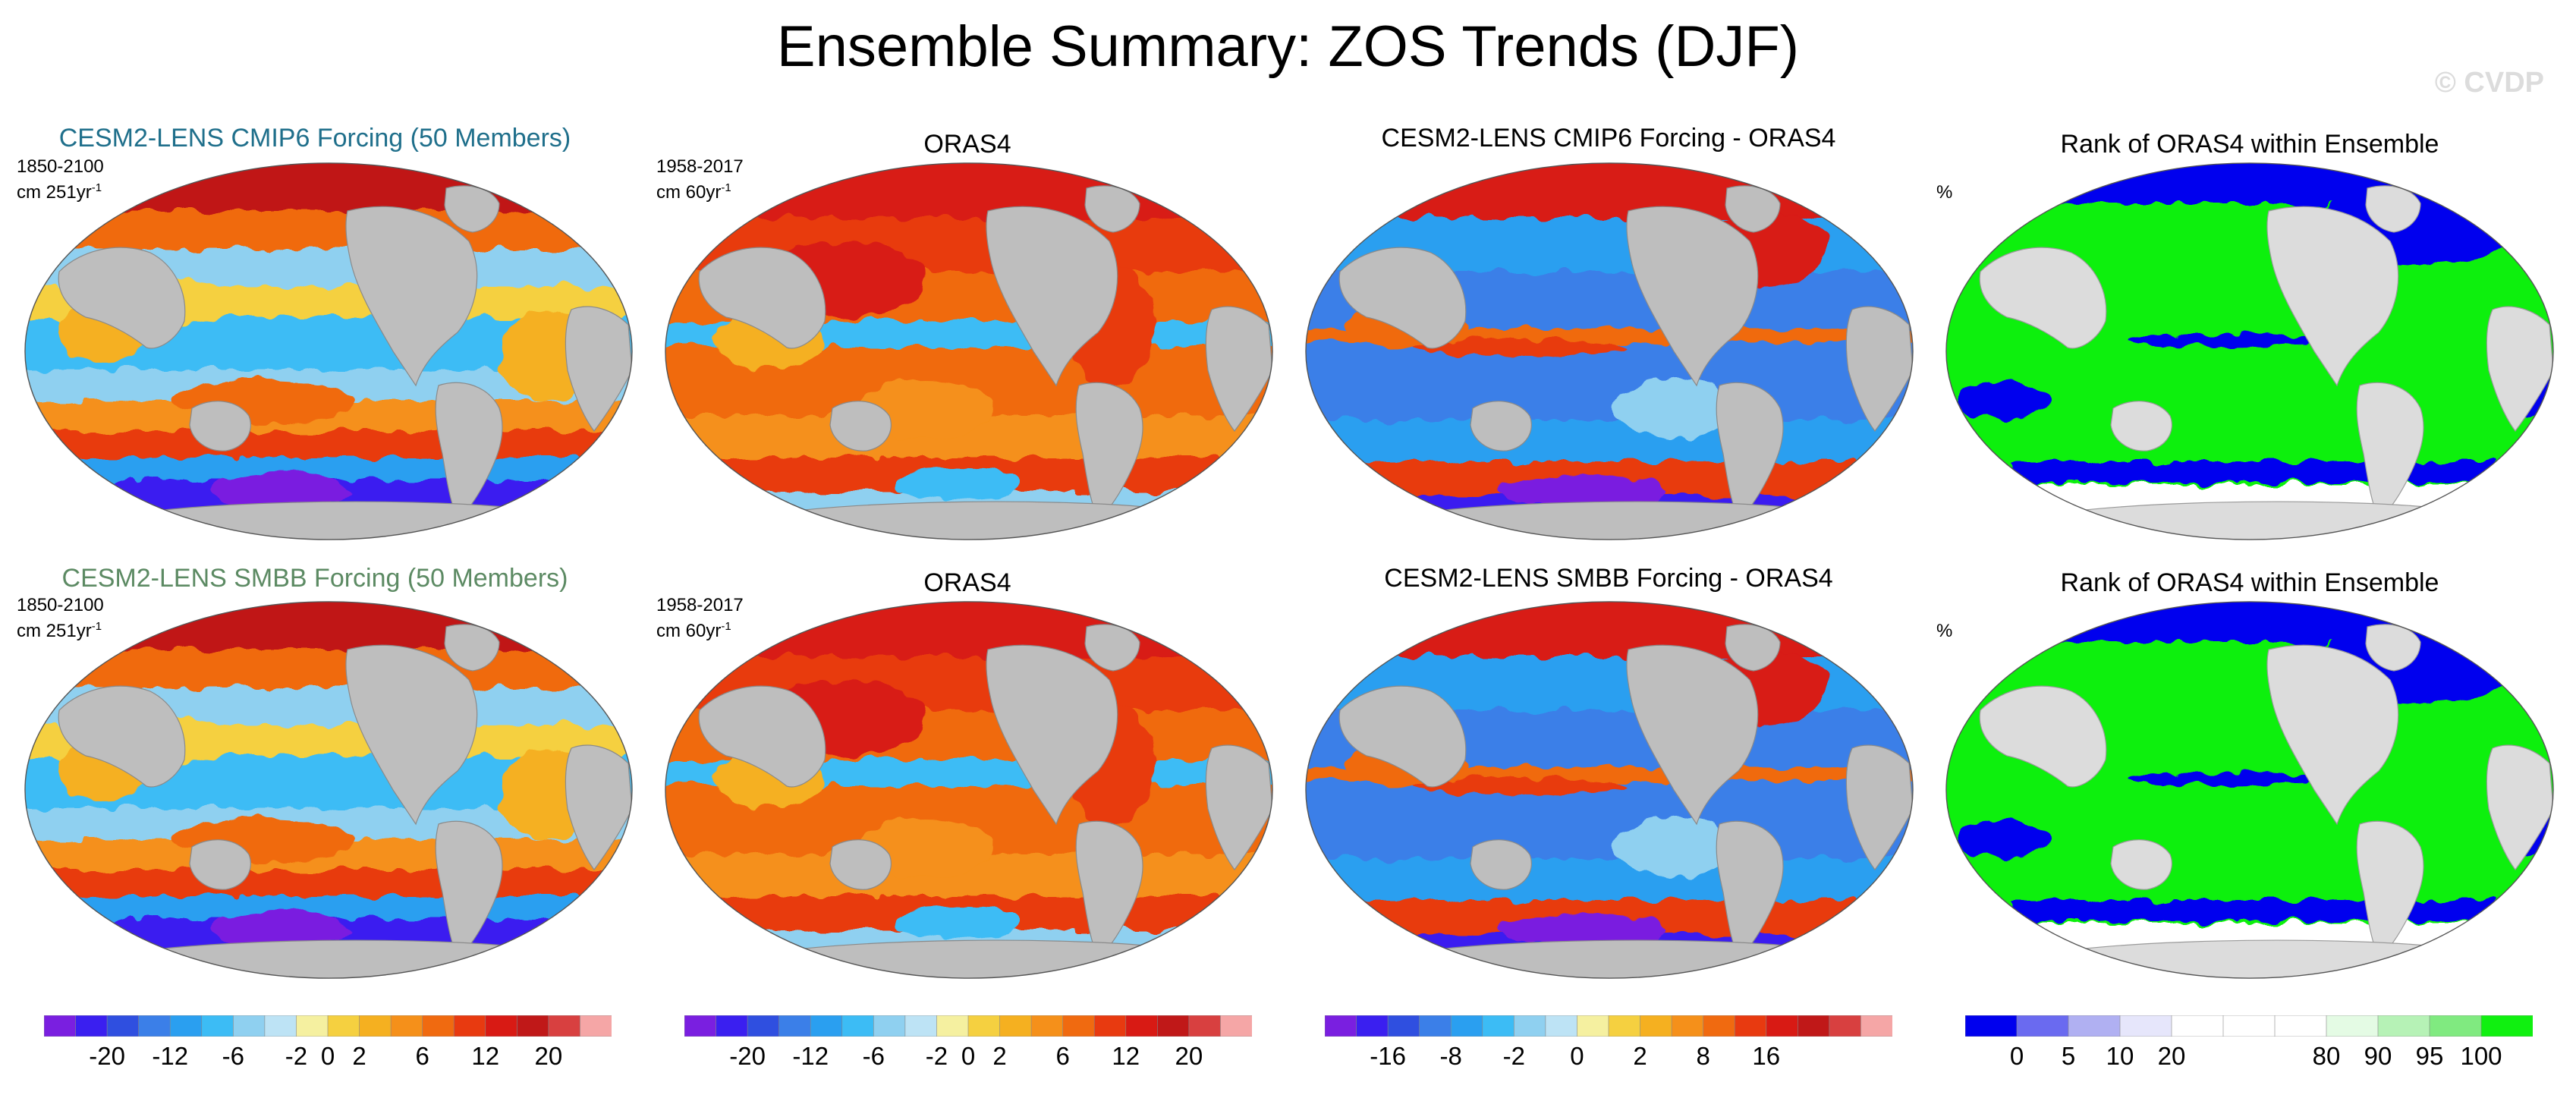 The height and width of the screenshot is (1095, 2576). I want to click on map-oras4-trend-row2, so click(969, 790).